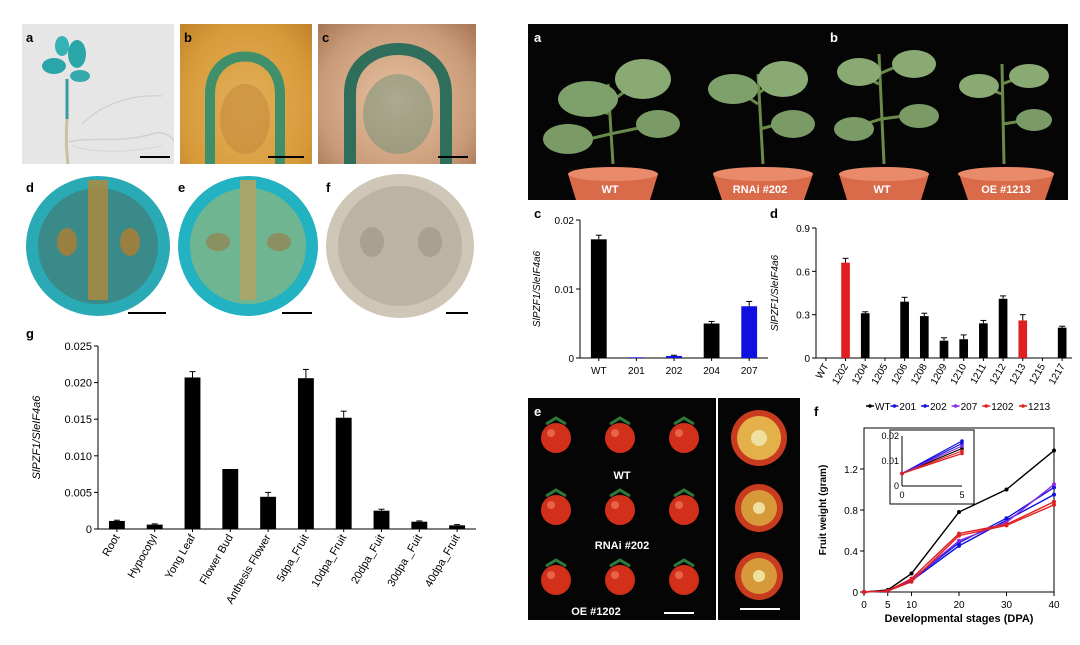 This screenshot has width=1080, height=645. I want to click on x-tick-label: 207, so click(749, 371).